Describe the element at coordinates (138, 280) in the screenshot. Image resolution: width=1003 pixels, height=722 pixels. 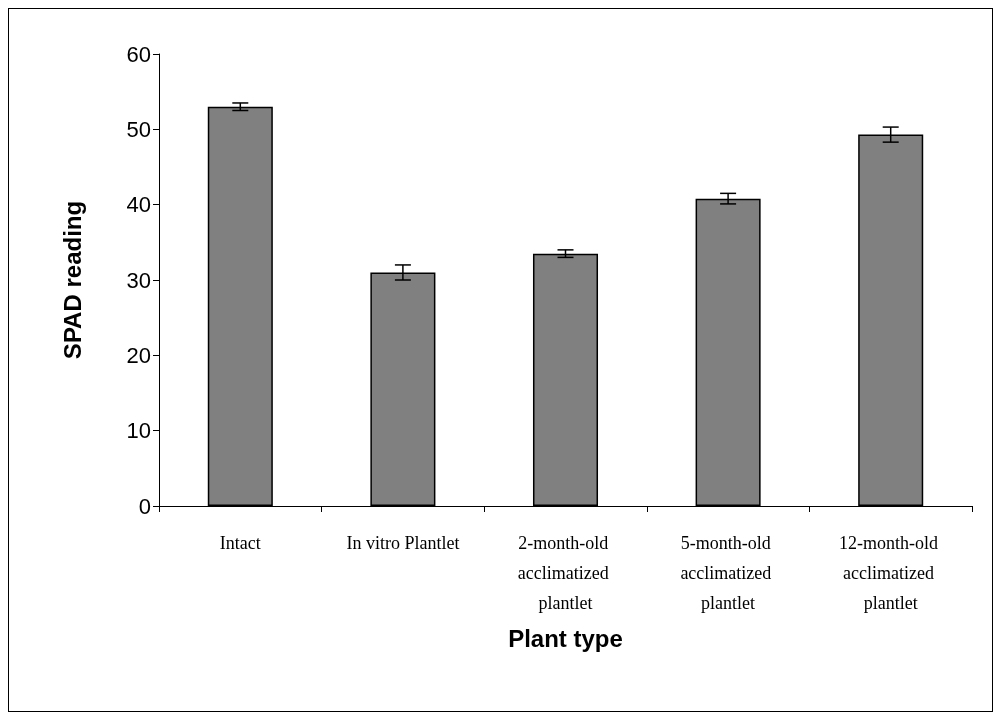
I see `y-tick-label: 30` at that location.